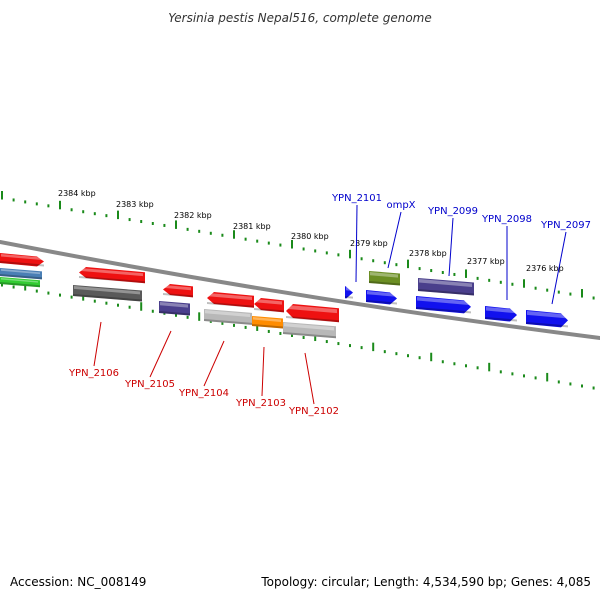 This screenshot has width=600, height=600. What do you see at coordinates (506, 219) in the screenshot?
I see `gene-label: YPN_2098` at bounding box center [506, 219].